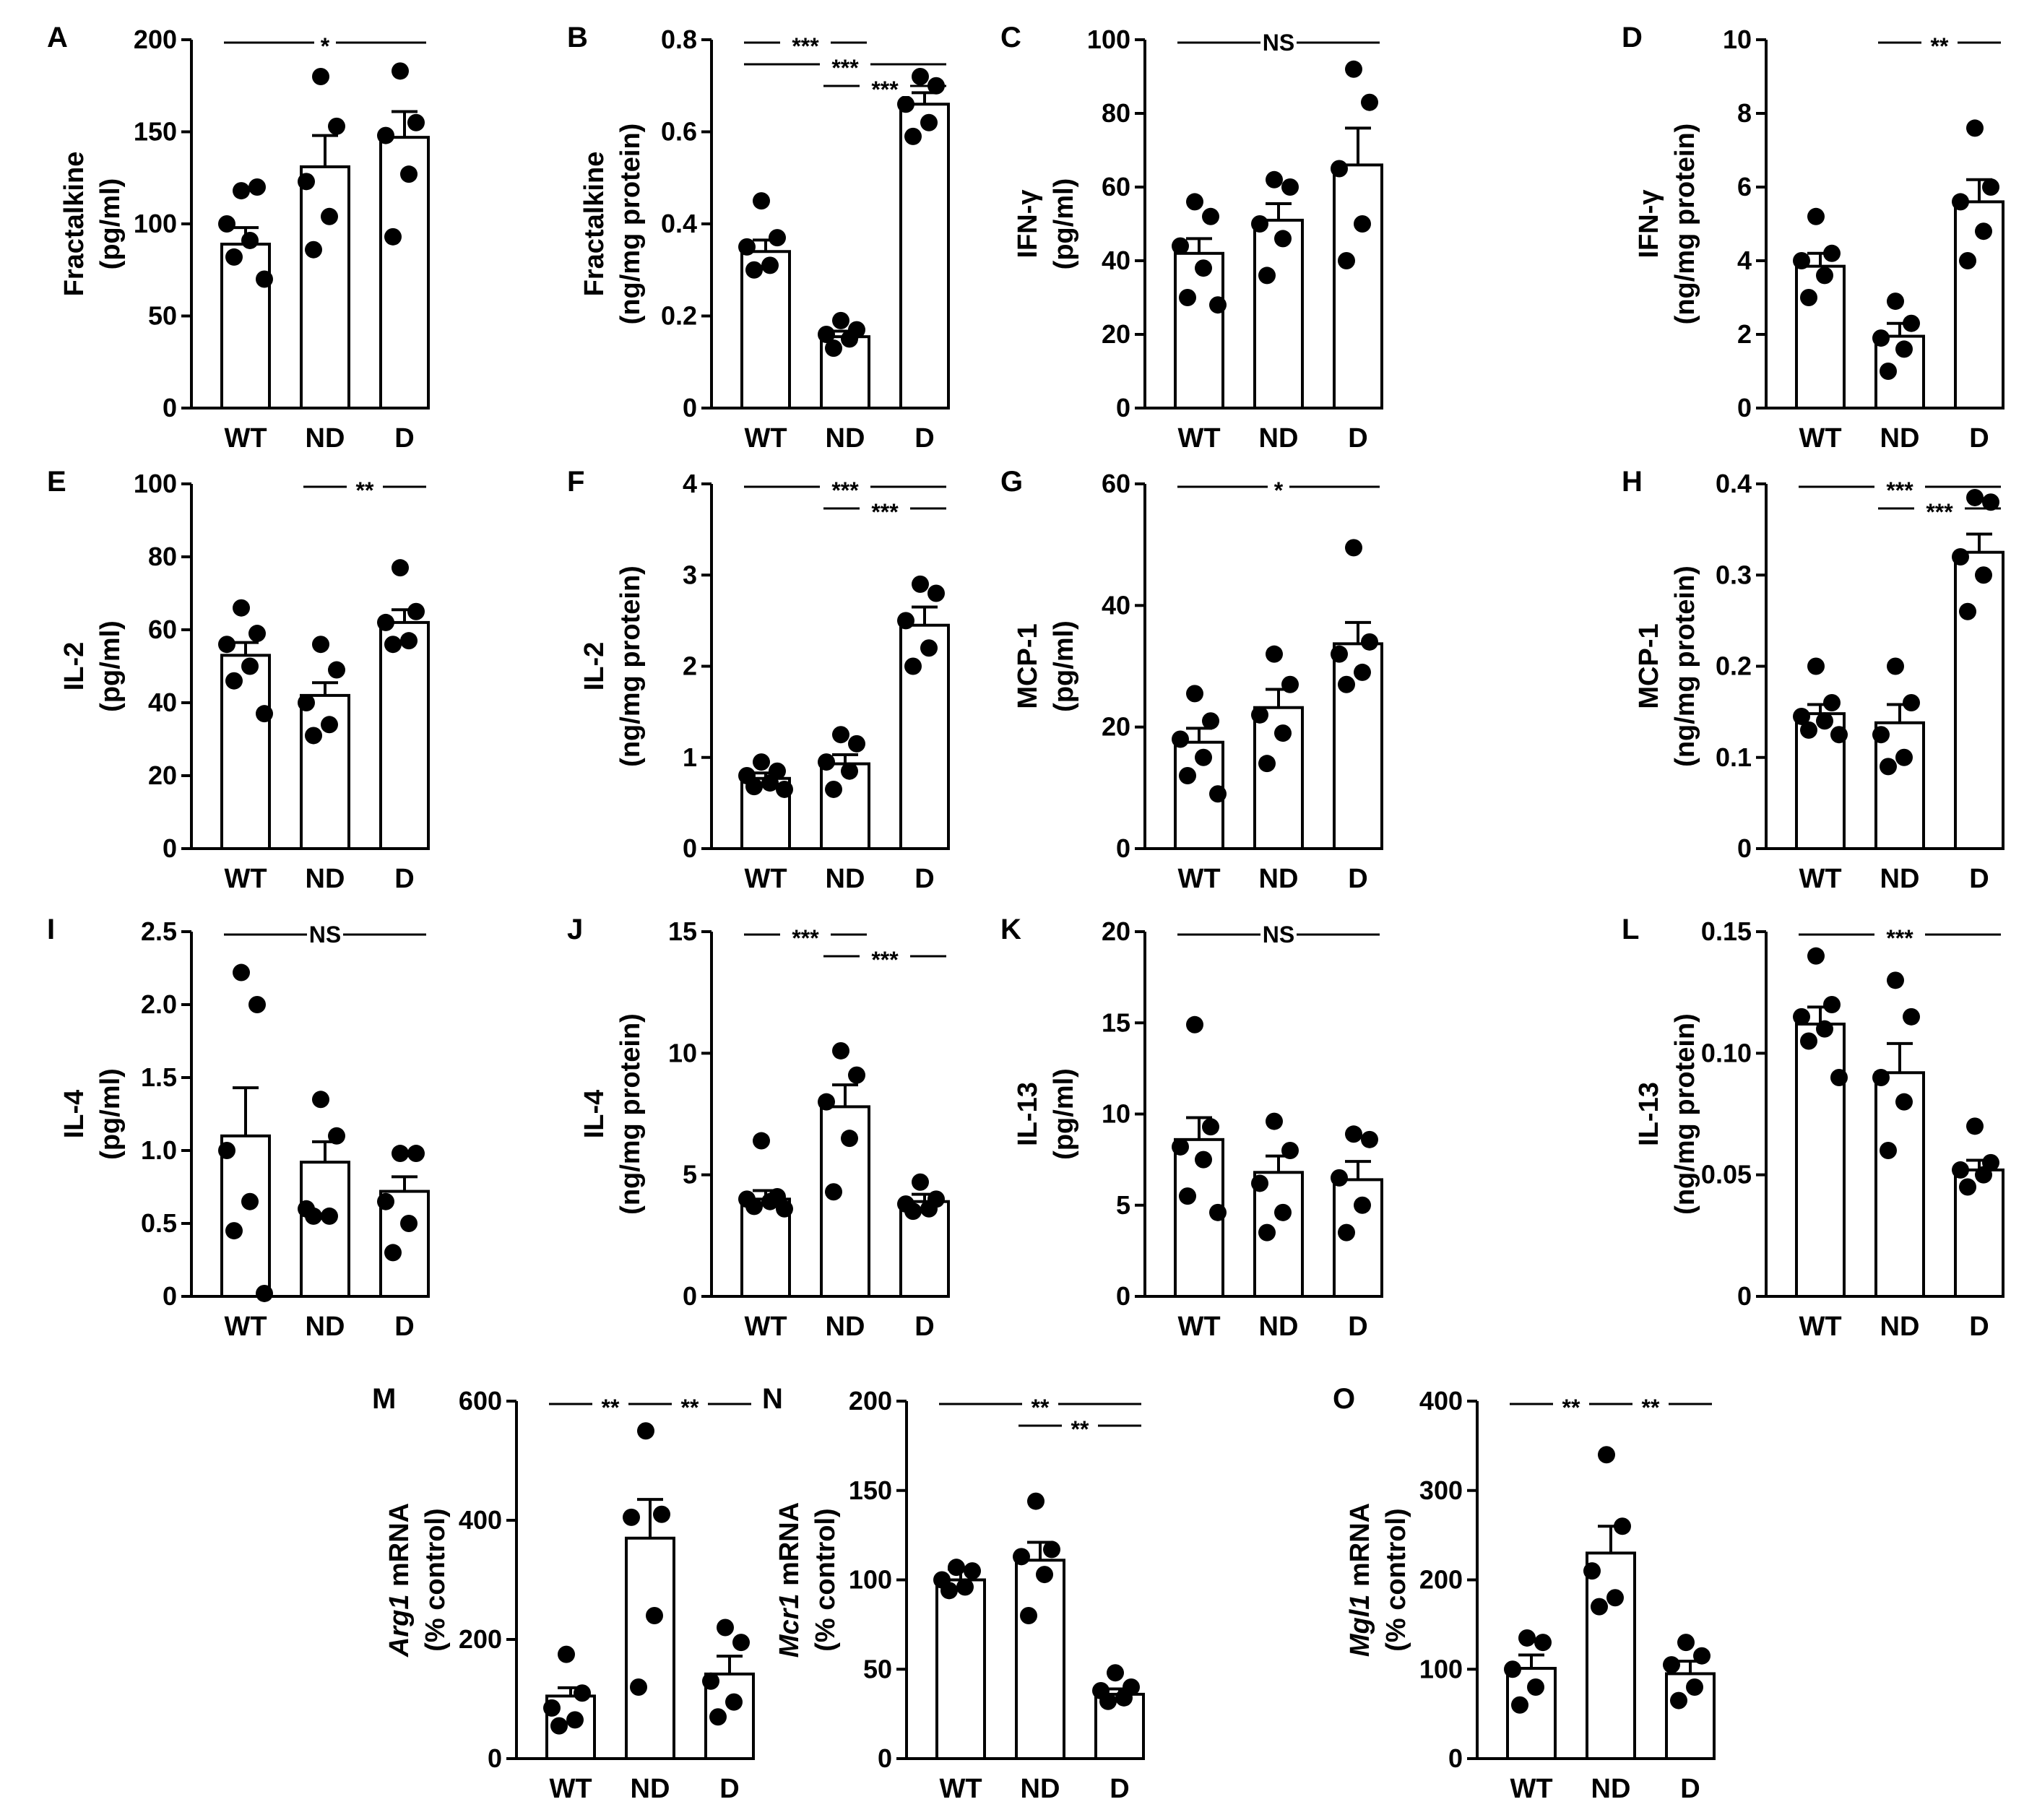 The height and width of the screenshot is (1820, 2037). What do you see at coordinates (1116, 605) in the screenshot?
I see `y-tick-label: 40` at bounding box center [1116, 605].